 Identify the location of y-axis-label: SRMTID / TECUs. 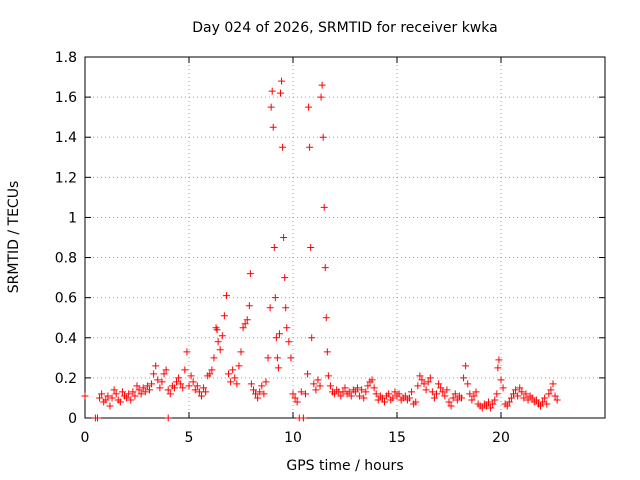
(14, 237).